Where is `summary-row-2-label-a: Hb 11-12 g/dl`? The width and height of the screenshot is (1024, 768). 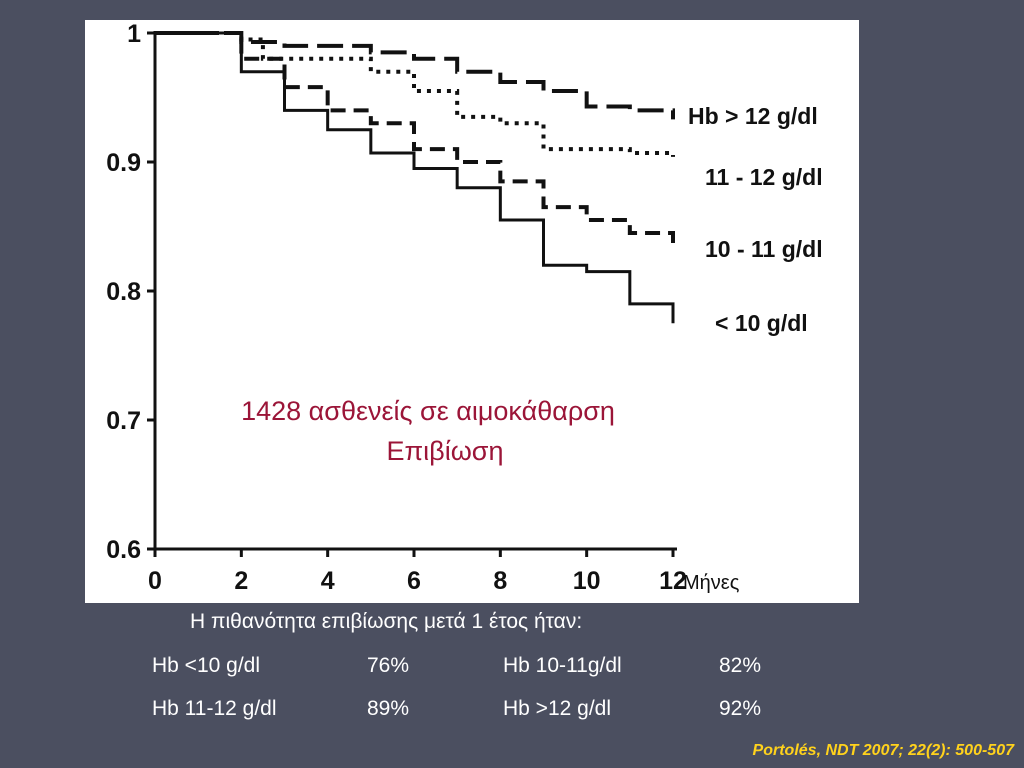
summary-row-2-label-a: Hb 11-12 g/dl is located at coordinates (214, 708).